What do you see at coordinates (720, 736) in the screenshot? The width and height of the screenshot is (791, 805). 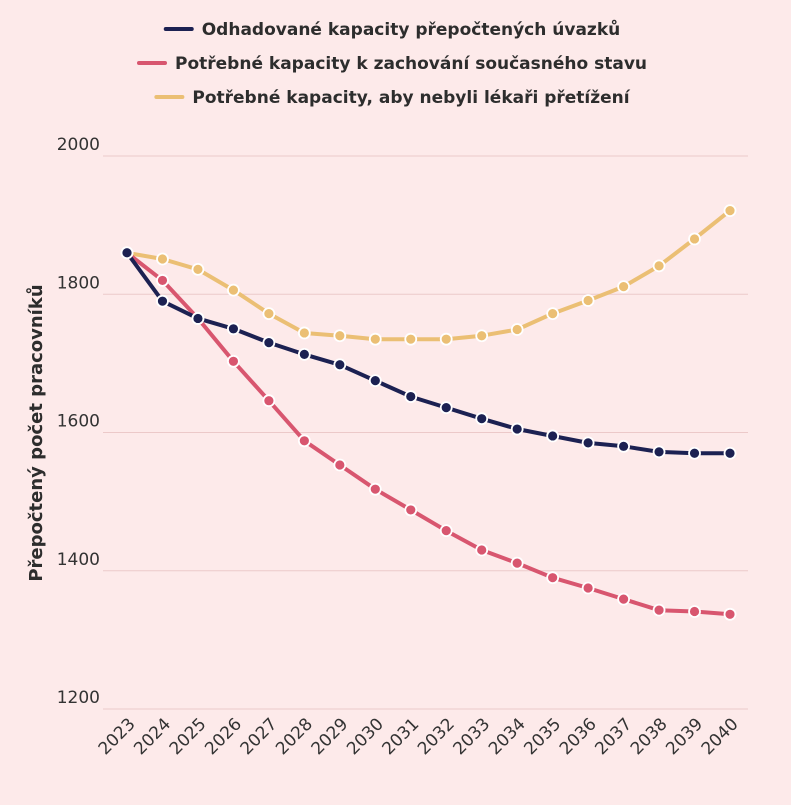 I see `x-tick-label: 2040` at bounding box center [720, 736].